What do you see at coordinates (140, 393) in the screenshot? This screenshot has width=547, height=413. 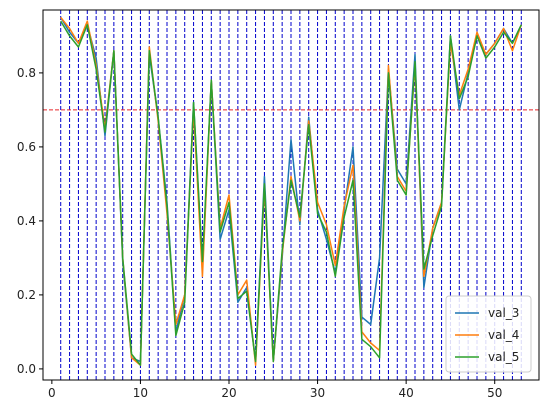 I see `x-tick-label: 10` at bounding box center [140, 393].